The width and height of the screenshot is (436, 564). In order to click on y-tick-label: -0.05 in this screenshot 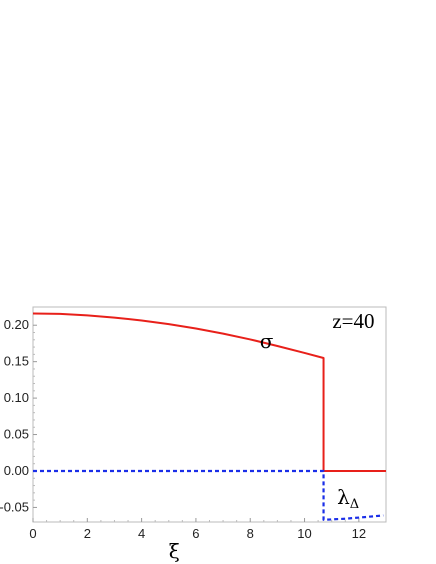, I will do `click(14, 506)`.